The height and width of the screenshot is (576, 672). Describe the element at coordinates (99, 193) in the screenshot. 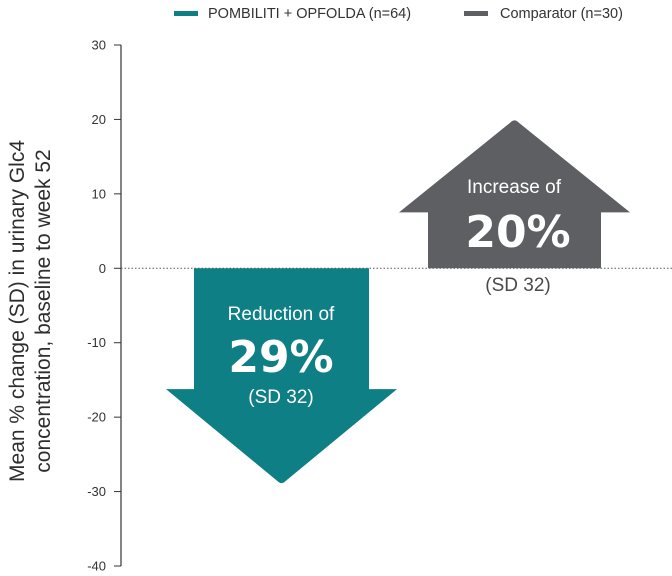

I see `y-tick-label: 10` at that location.